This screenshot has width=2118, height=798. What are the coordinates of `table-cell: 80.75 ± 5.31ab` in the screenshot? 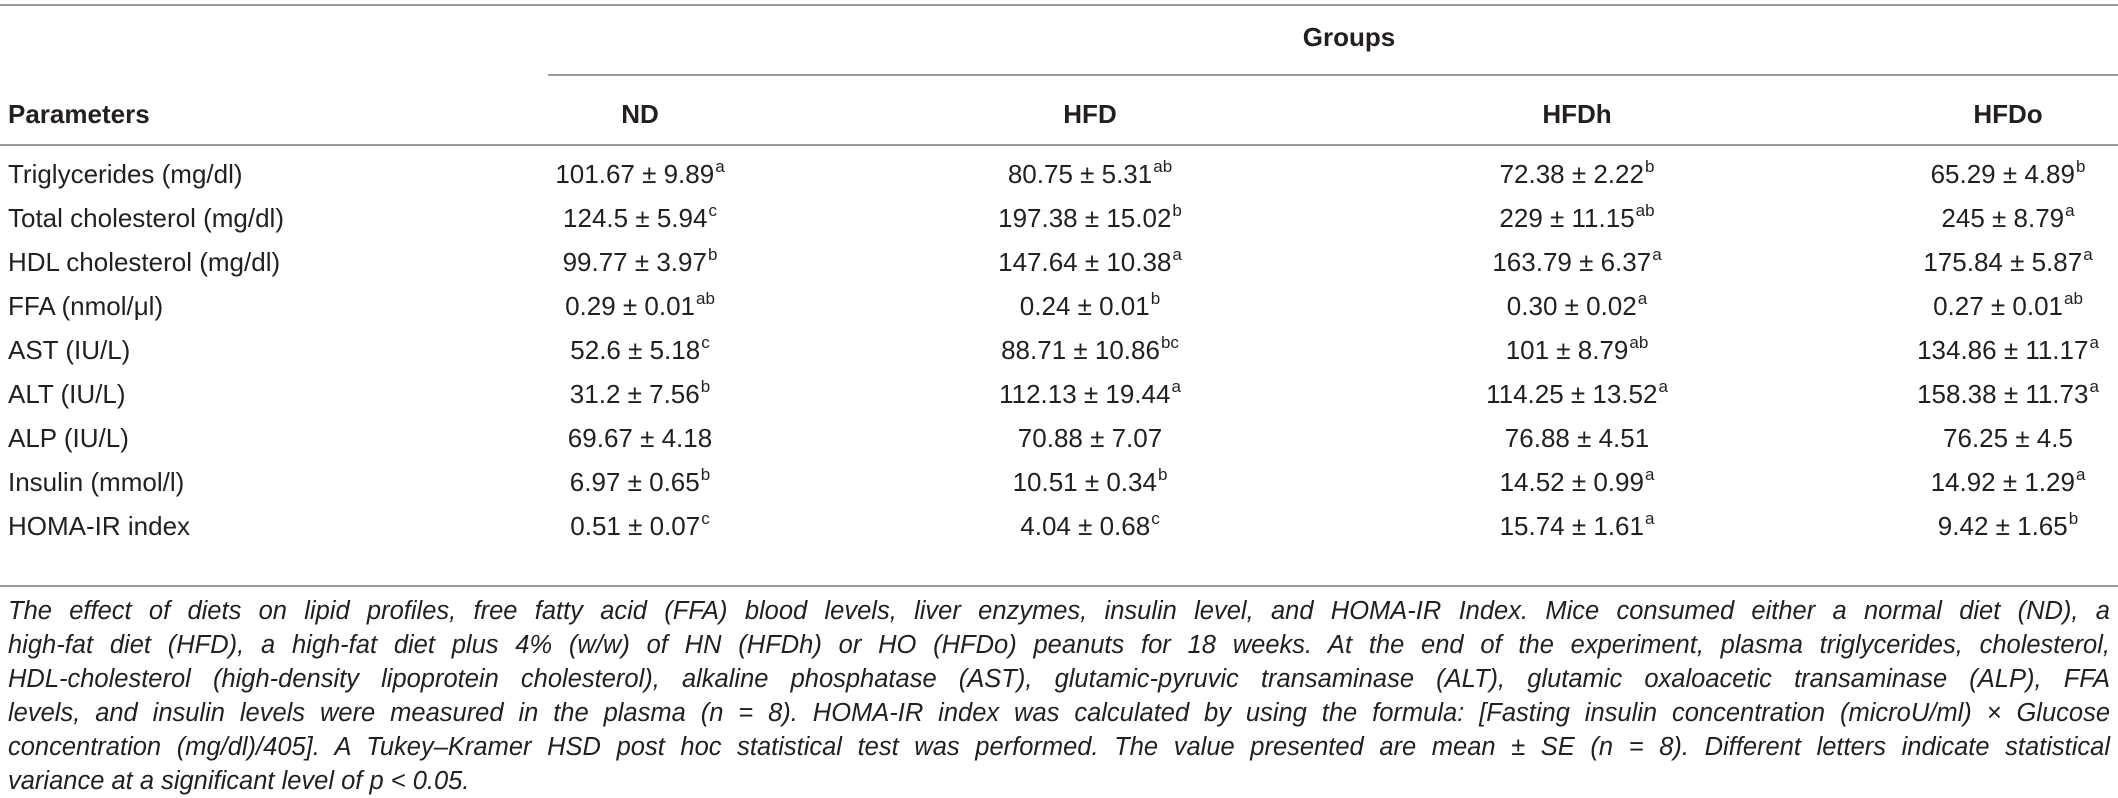 It's located at (1090, 175).